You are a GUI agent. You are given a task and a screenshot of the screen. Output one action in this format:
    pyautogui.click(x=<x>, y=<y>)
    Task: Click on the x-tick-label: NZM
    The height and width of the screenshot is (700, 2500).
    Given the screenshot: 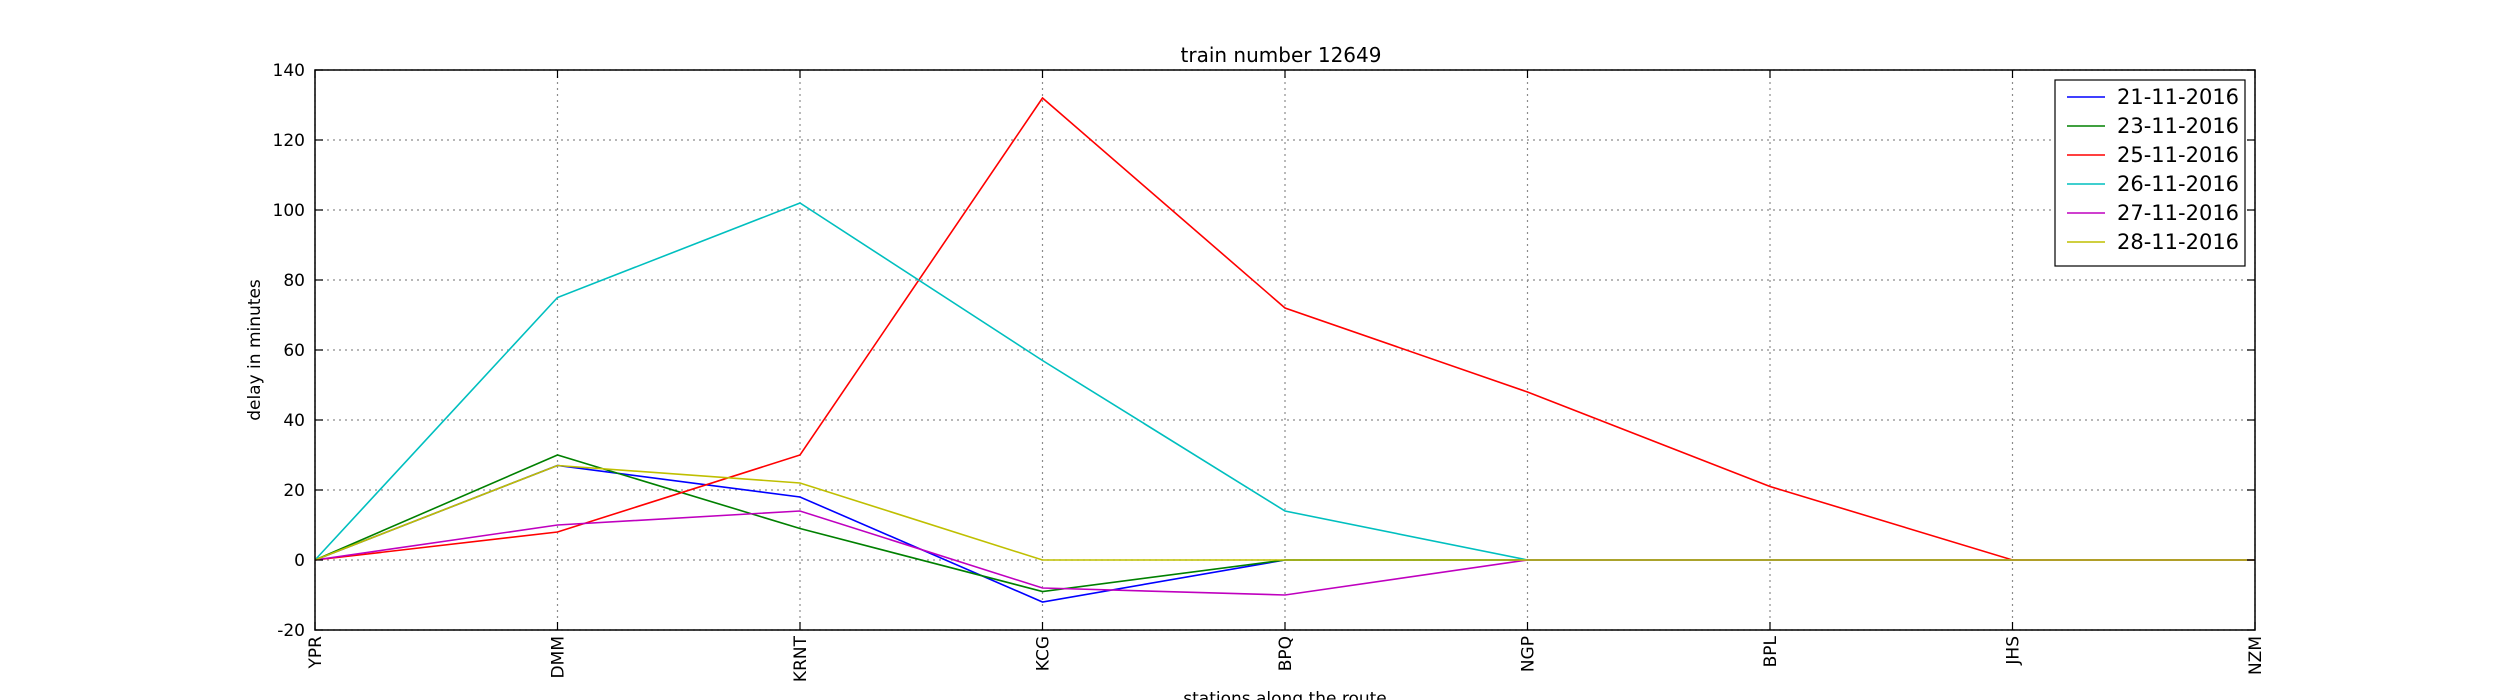 What is the action you would take?
    pyautogui.click(x=2256, y=655)
    